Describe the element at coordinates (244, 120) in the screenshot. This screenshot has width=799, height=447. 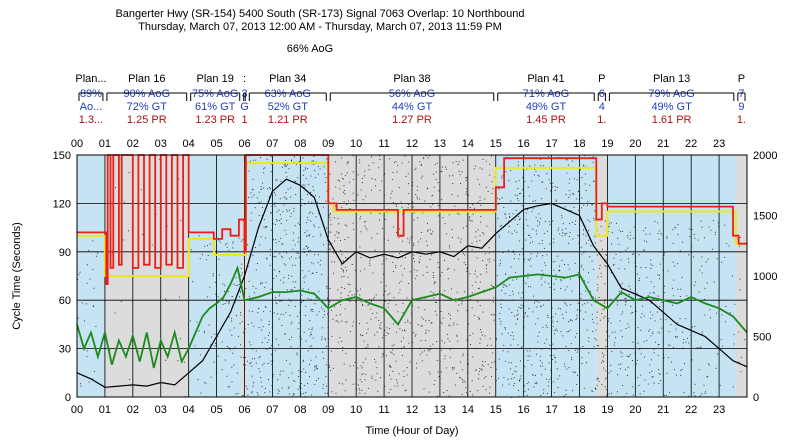
I see `plan-pr: 1` at that location.